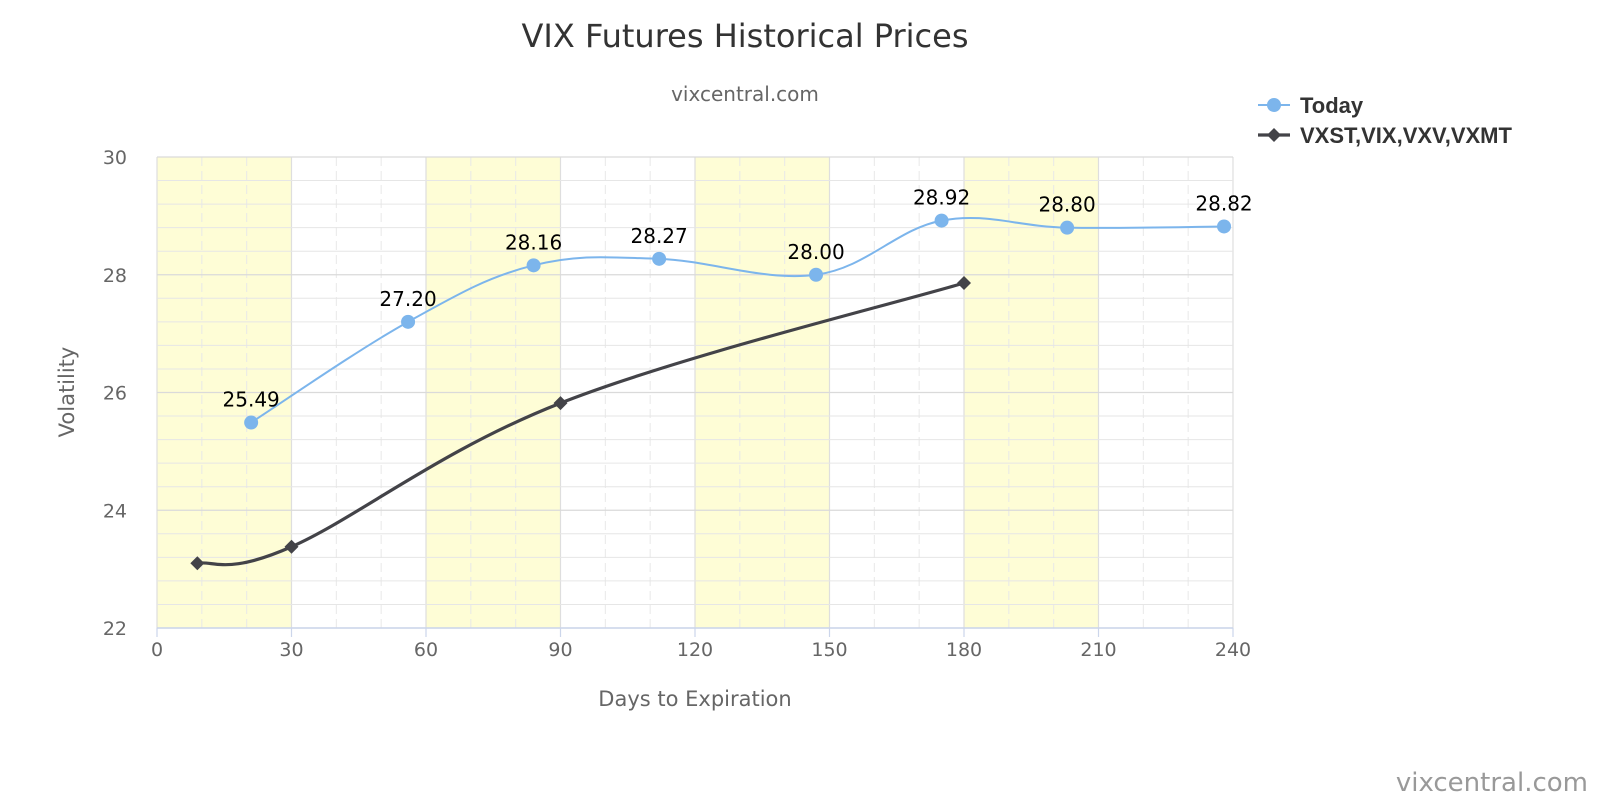 Image resolution: width=1600 pixels, height=800 pixels. What do you see at coordinates (941, 198) in the screenshot?
I see `data-label: 28.92` at bounding box center [941, 198].